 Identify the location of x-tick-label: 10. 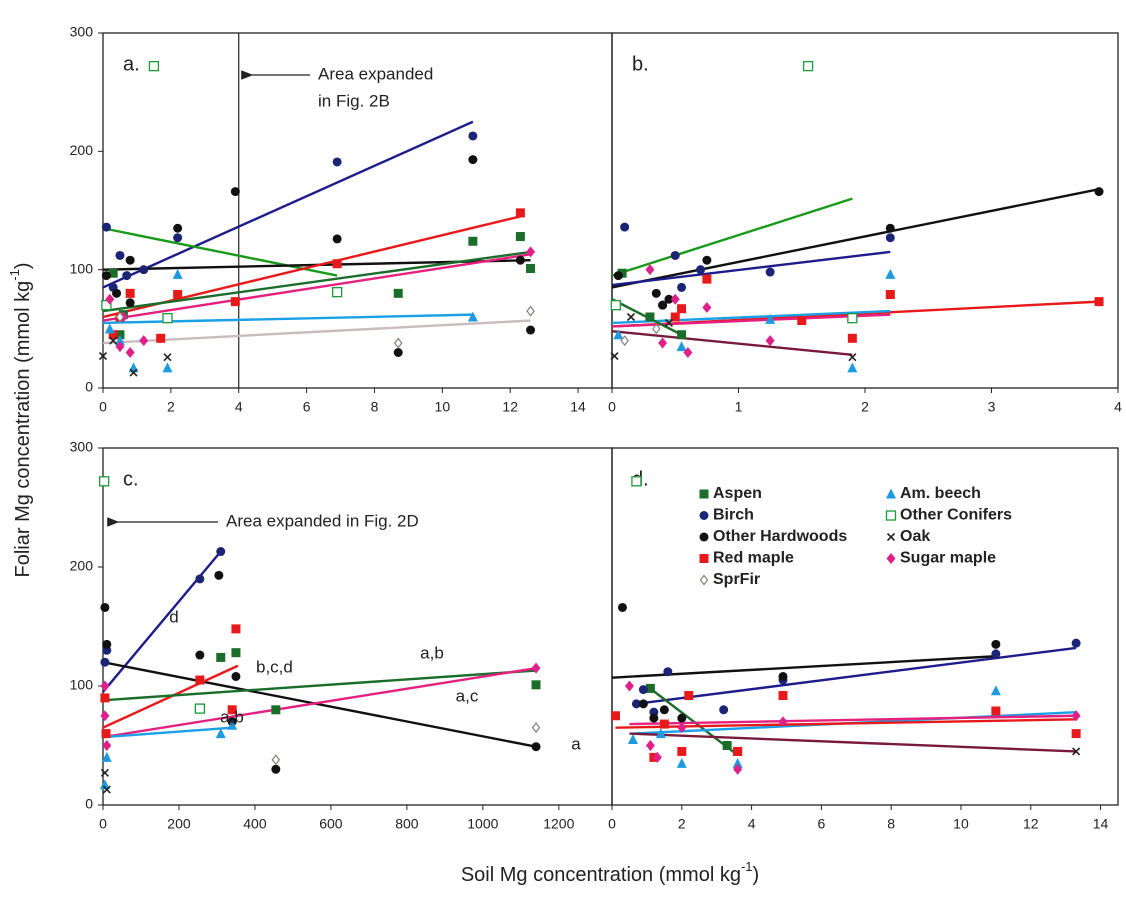
(443, 407).